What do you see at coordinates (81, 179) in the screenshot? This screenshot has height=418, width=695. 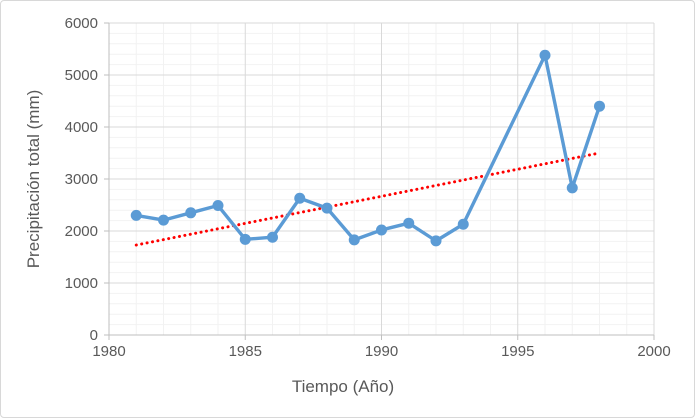 I see `y-tick-label: 3000` at bounding box center [81, 179].